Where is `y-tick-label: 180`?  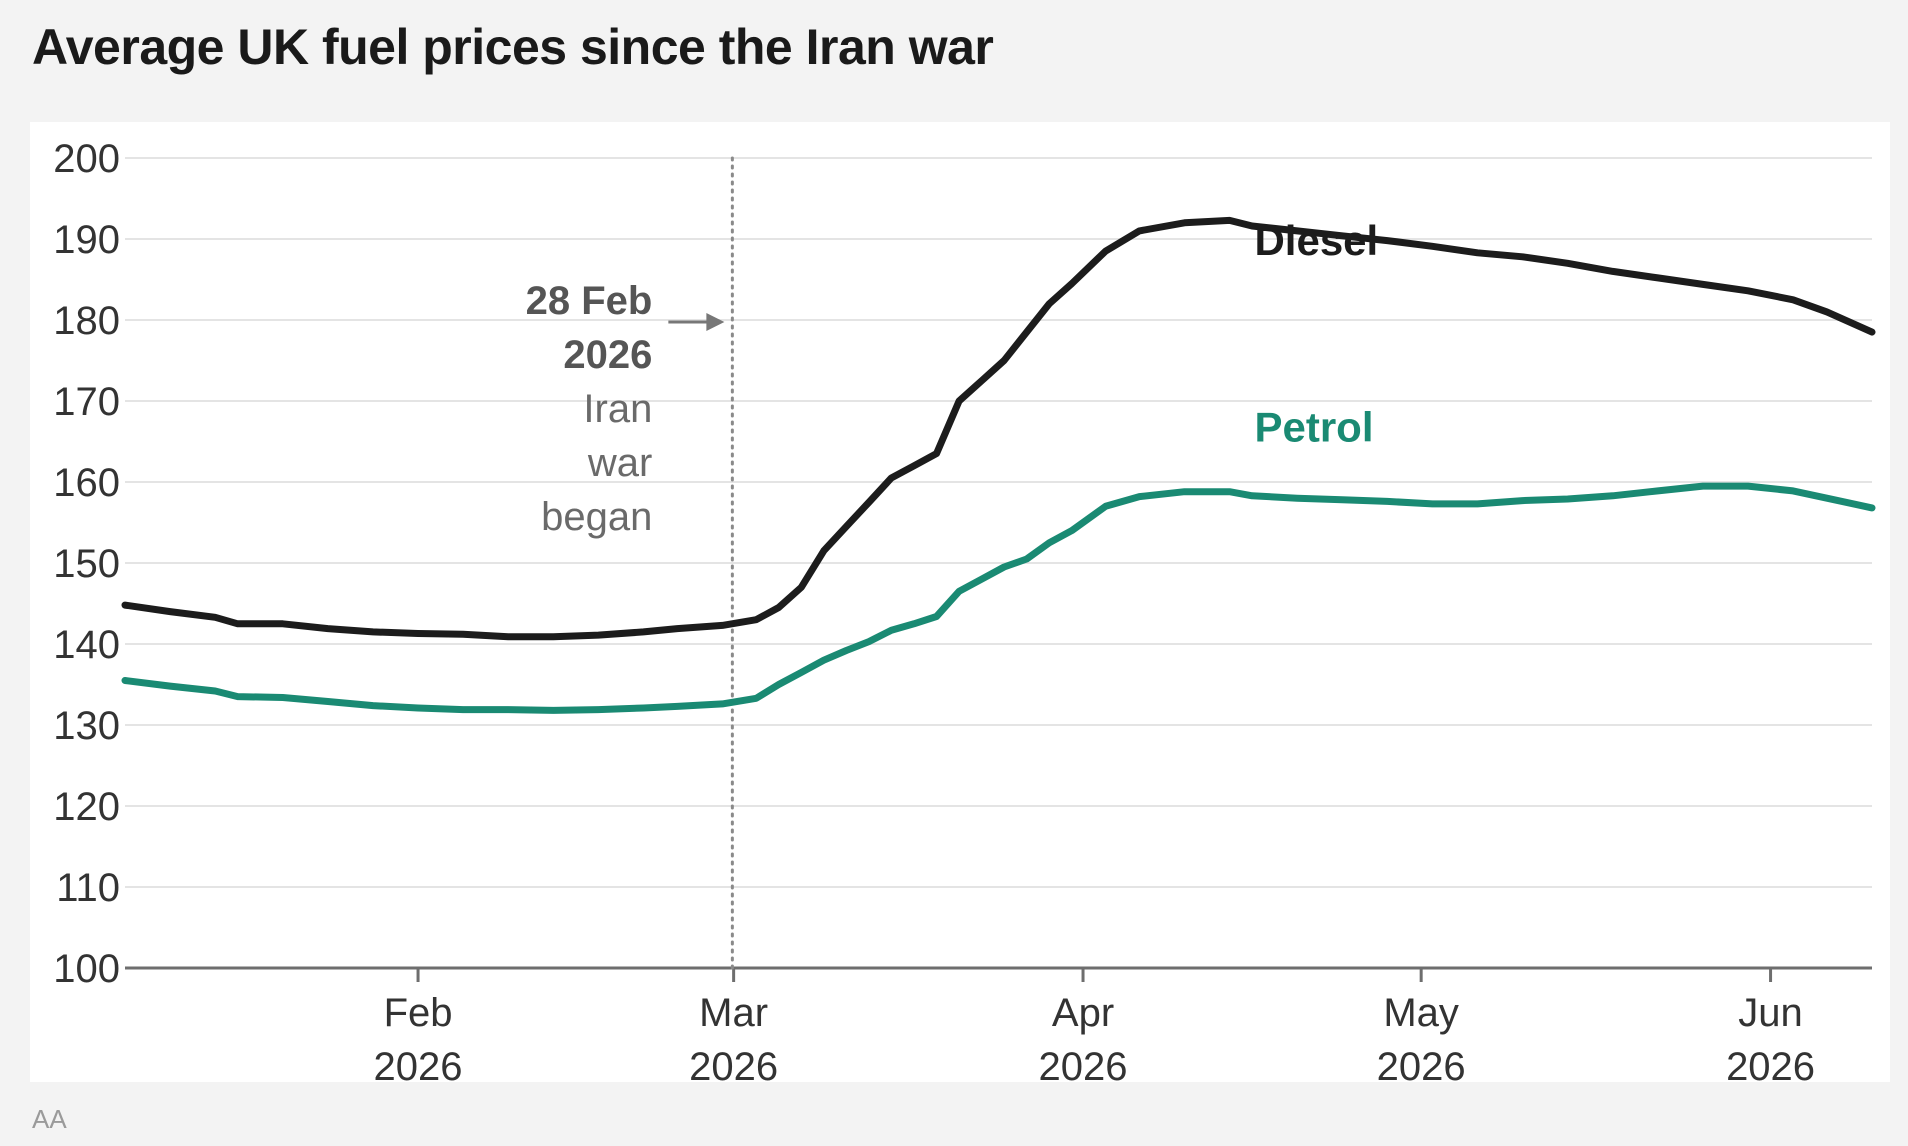 y-tick-label: 180 is located at coordinates (86, 321).